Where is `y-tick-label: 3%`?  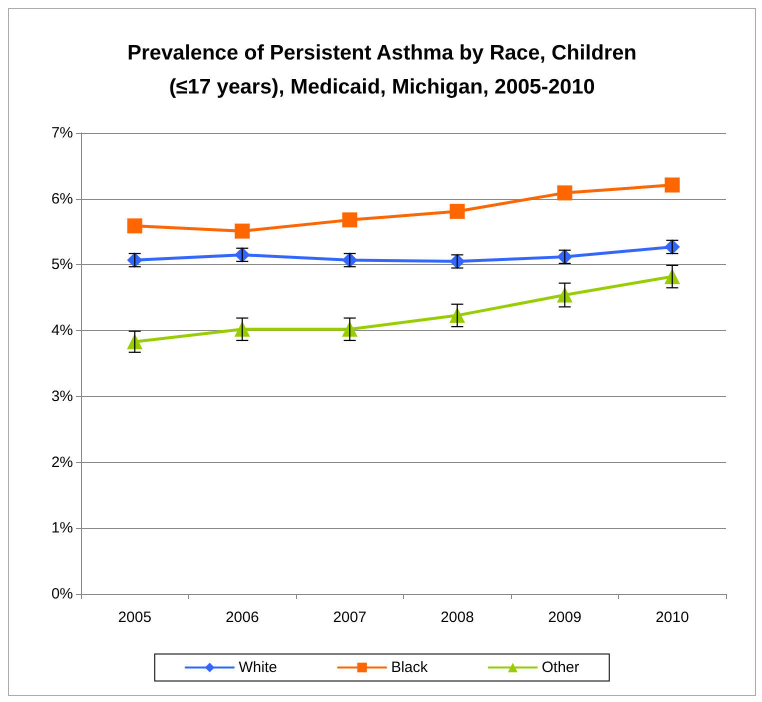
y-tick-label: 3% is located at coordinates (62, 396).